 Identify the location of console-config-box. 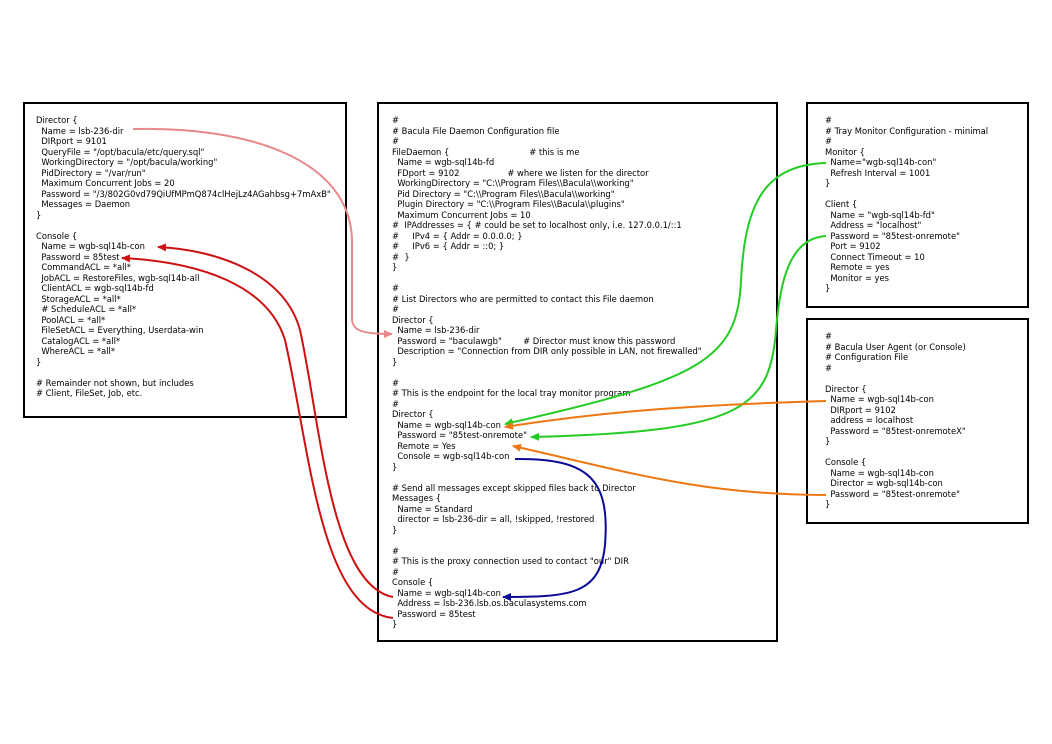
(917, 421).